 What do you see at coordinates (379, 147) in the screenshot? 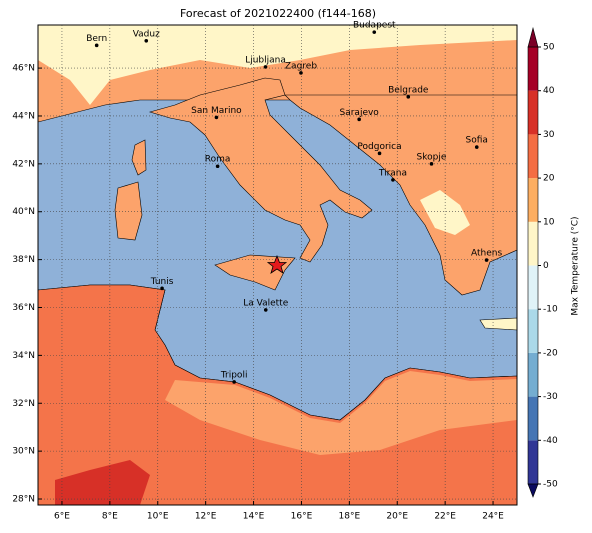
I see `city-label: Podgorica` at bounding box center [379, 147].